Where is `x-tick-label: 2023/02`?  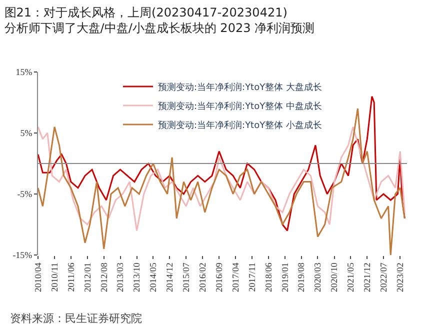
x-tick-label: 2023/02 is located at coordinates (400, 277).